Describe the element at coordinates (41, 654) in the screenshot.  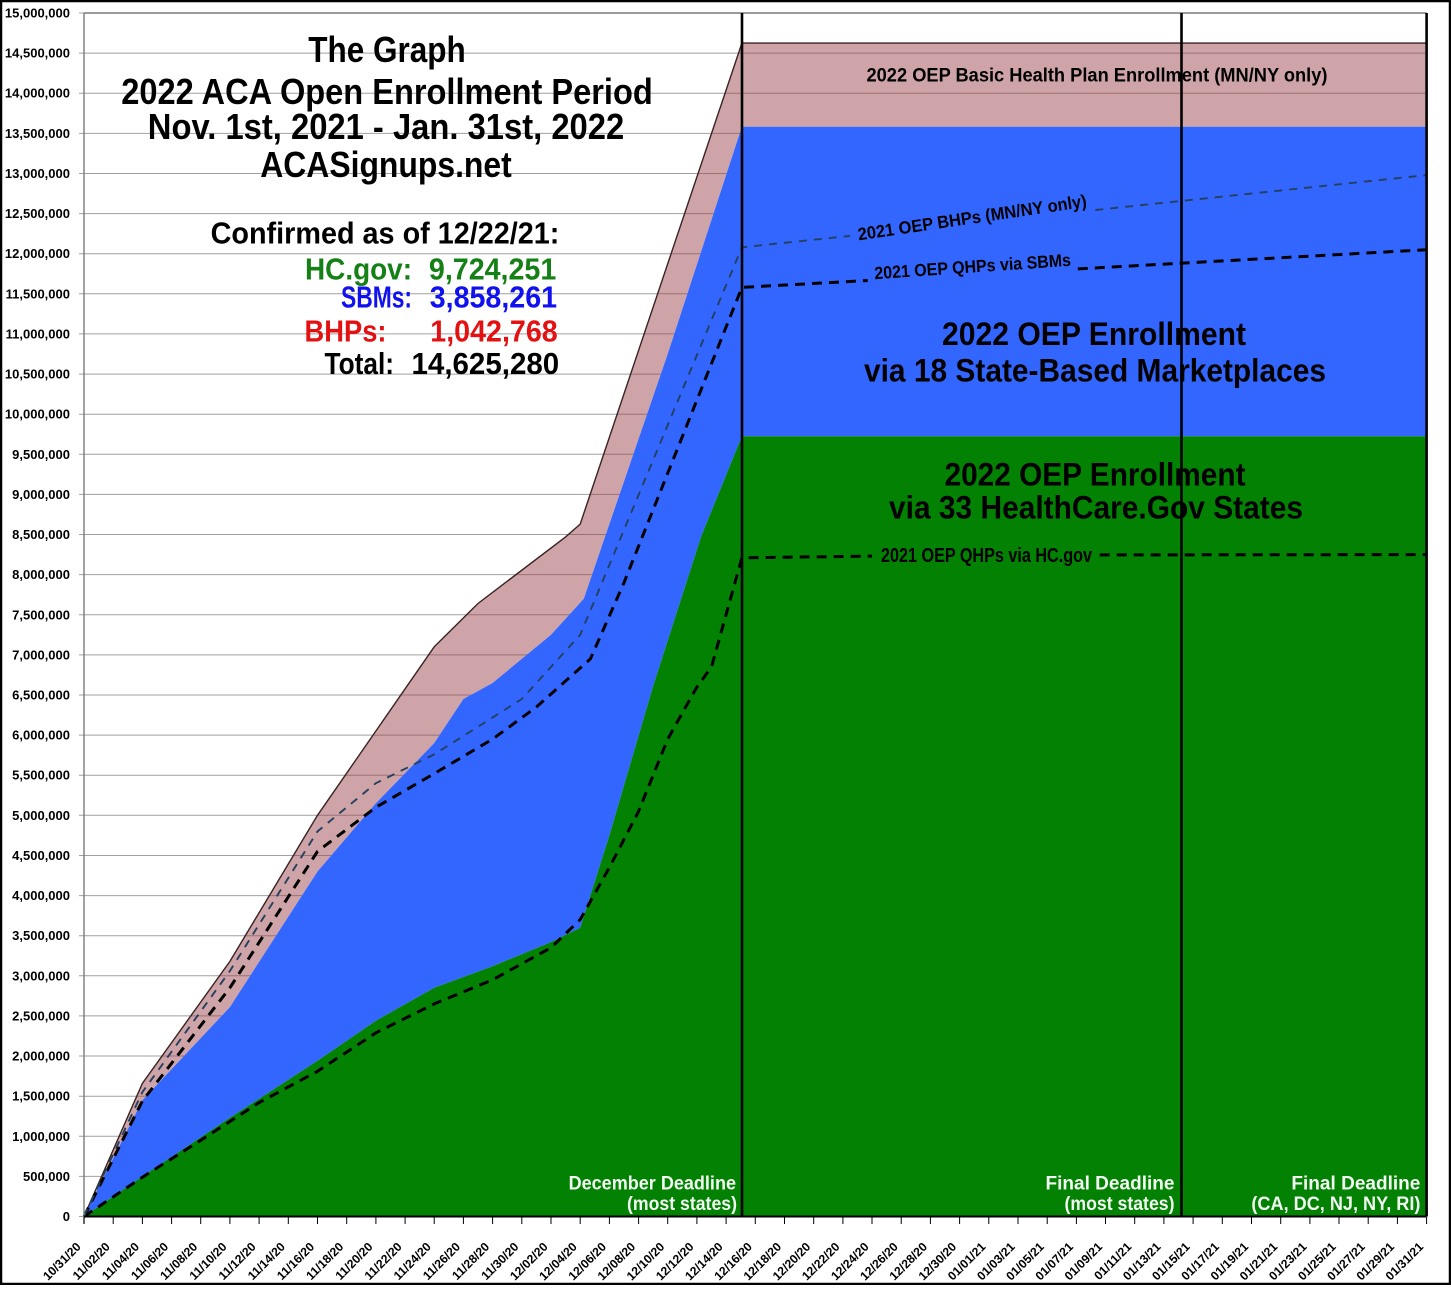
I see `svg-text: 7,000,000` at that location.